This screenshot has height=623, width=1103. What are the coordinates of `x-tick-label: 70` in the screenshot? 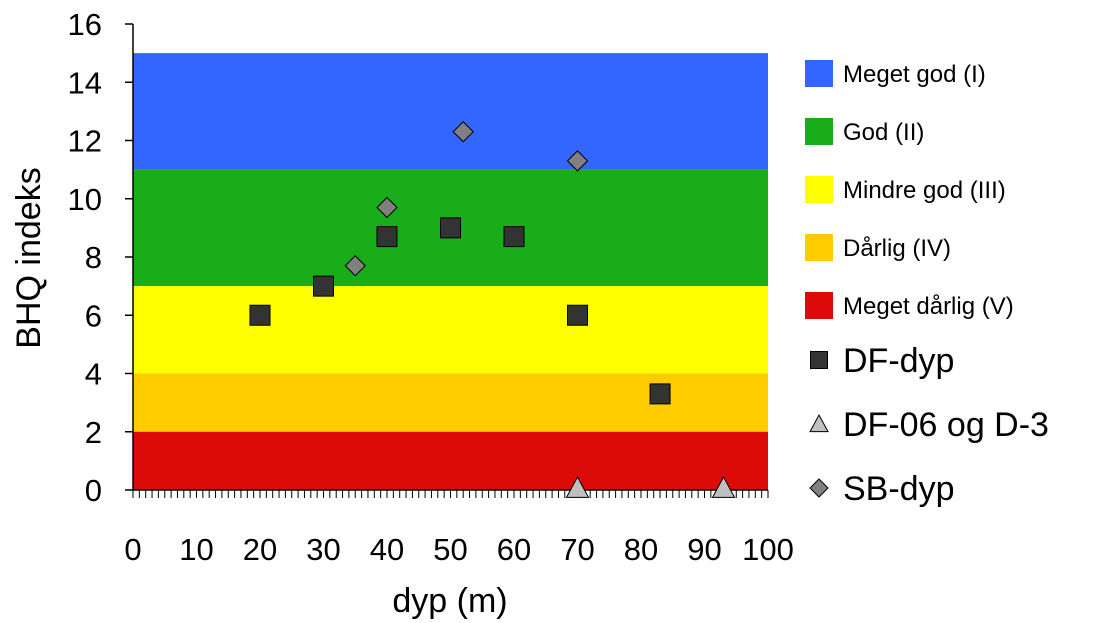 It's located at (577, 549).